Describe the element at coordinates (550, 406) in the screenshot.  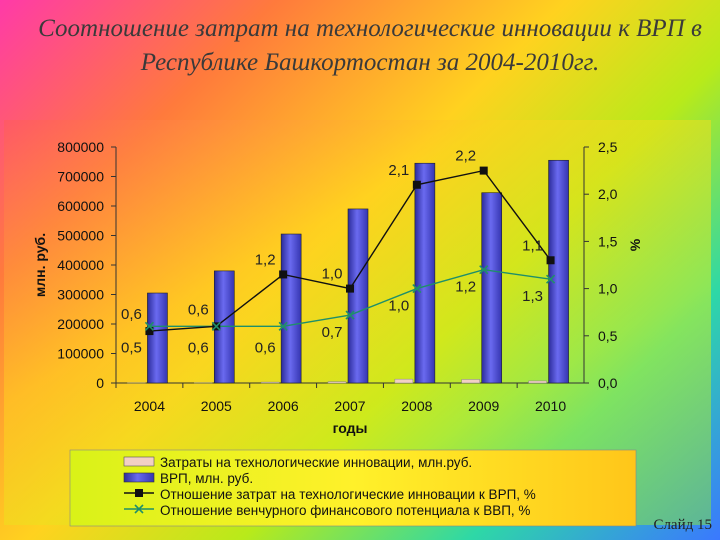
I see `x-tick-label: 2010` at that location.